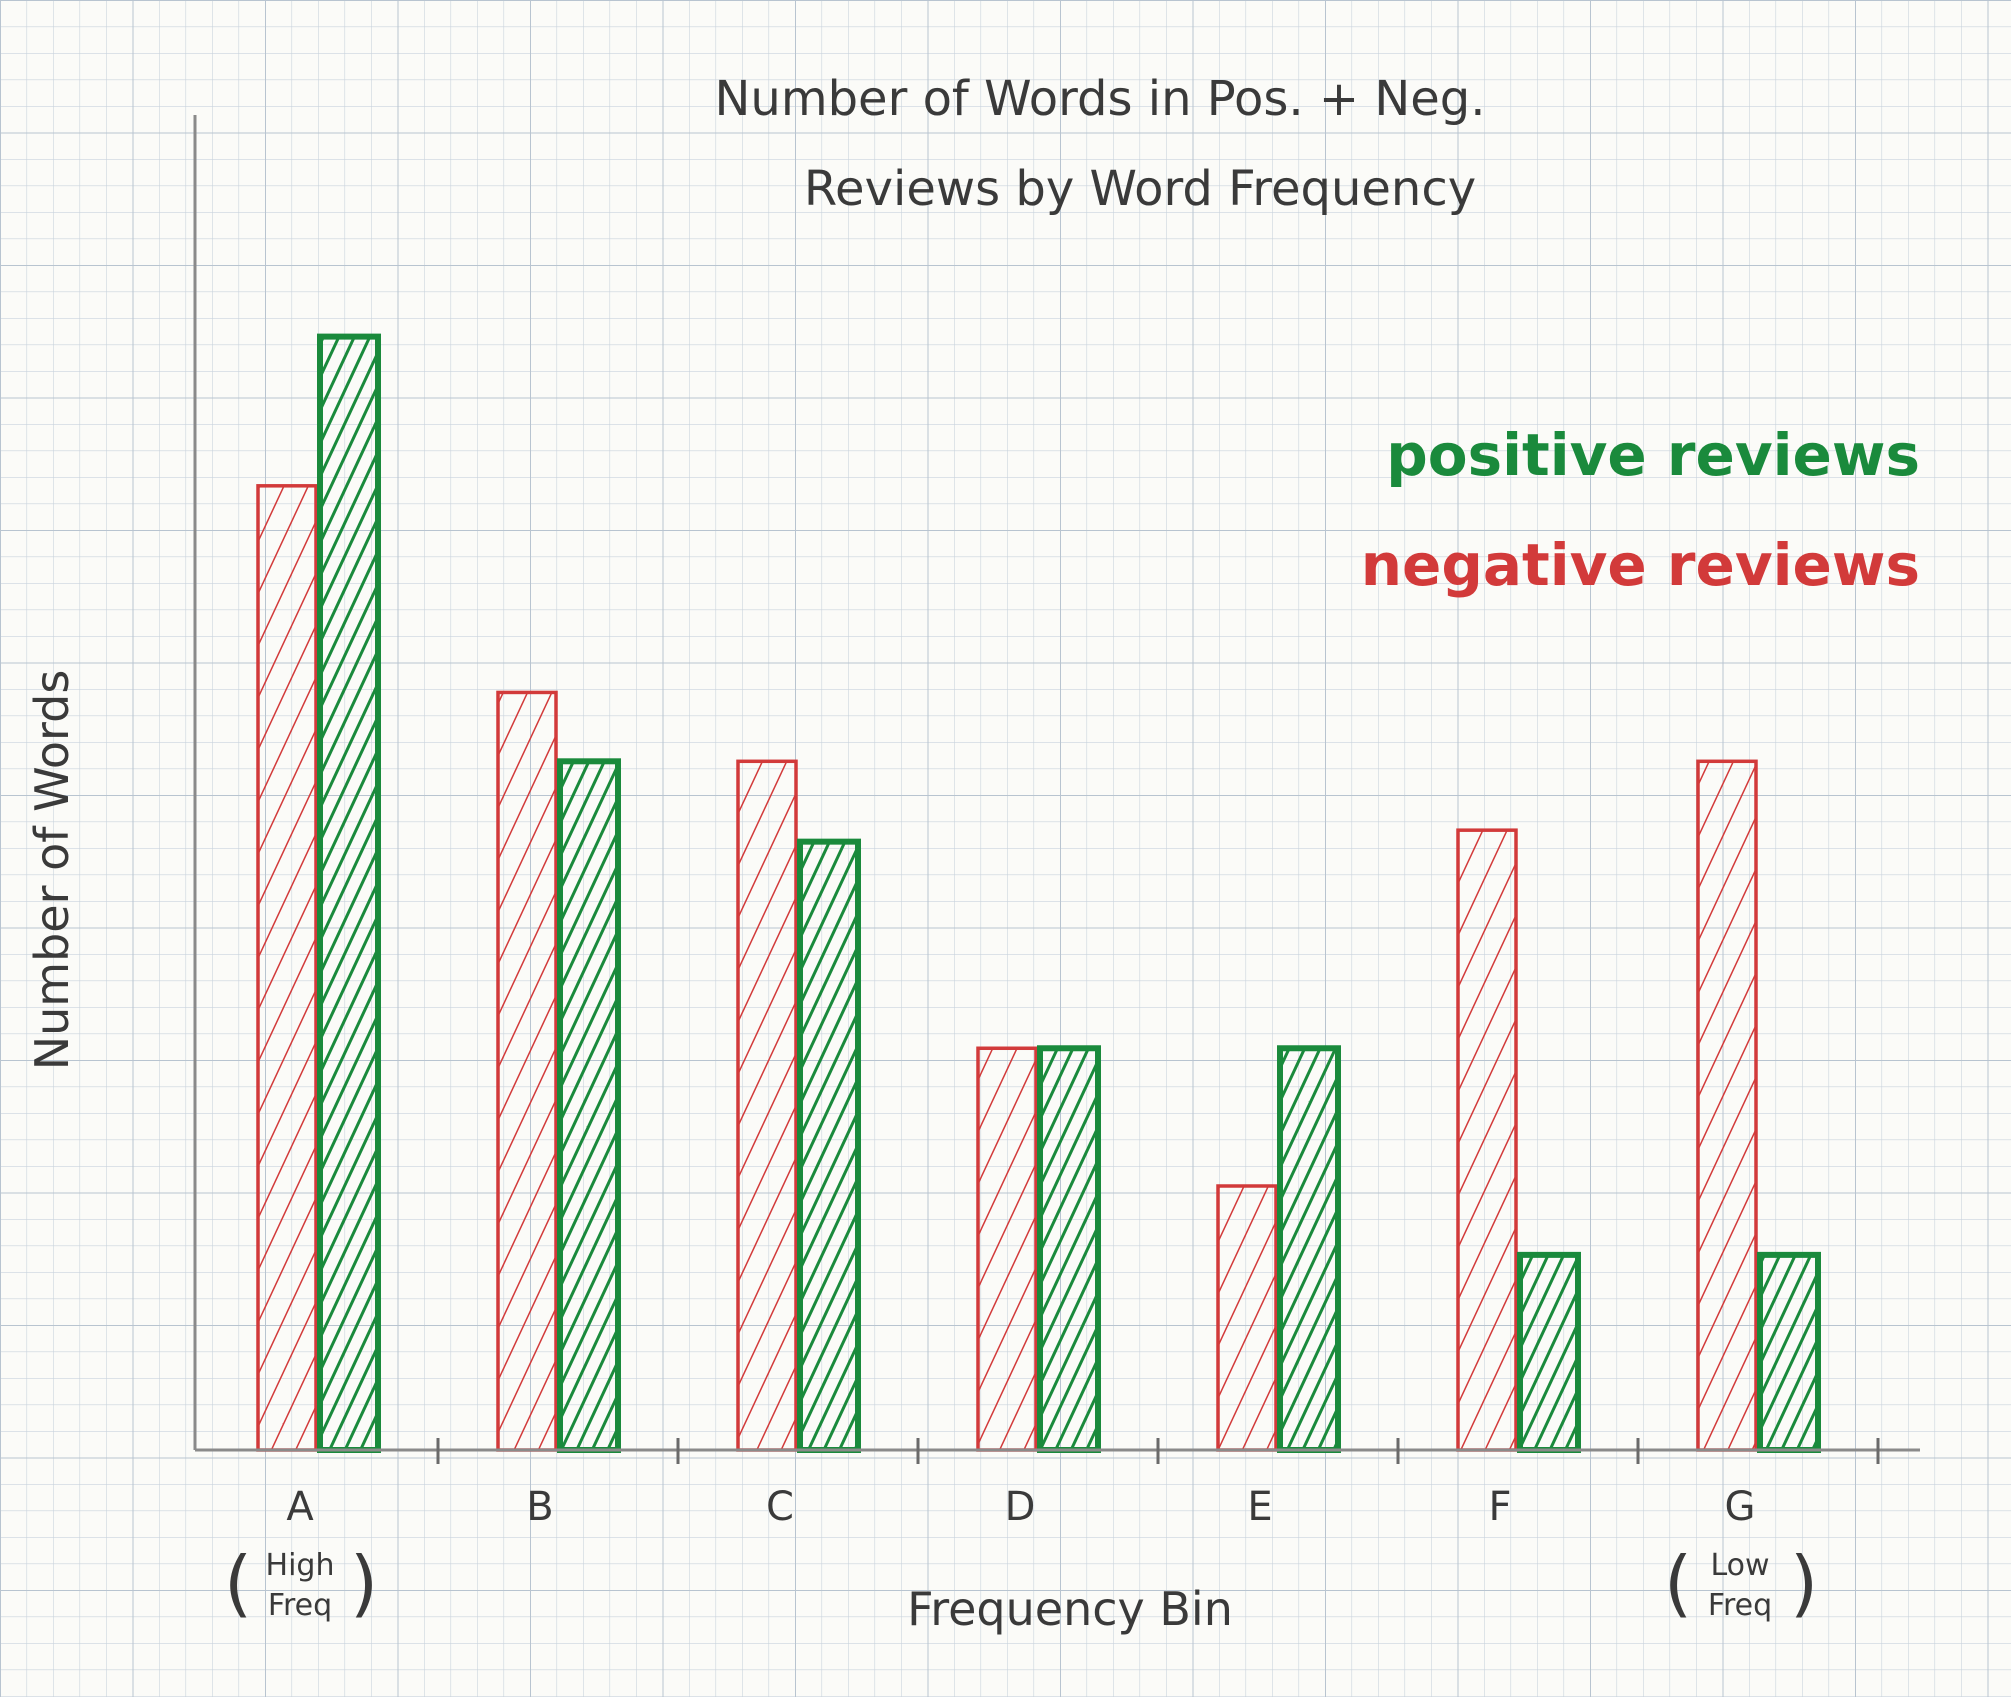 The height and width of the screenshot is (1697, 2011). What do you see at coordinates (1069, 1249) in the screenshot?
I see `bar-positive-reviews-D` at bounding box center [1069, 1249].